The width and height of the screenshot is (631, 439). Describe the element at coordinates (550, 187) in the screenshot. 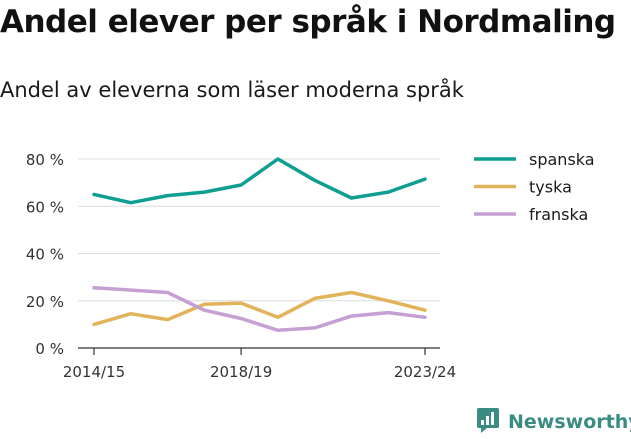

I see `legend-label-tyska: tyska` at that location.